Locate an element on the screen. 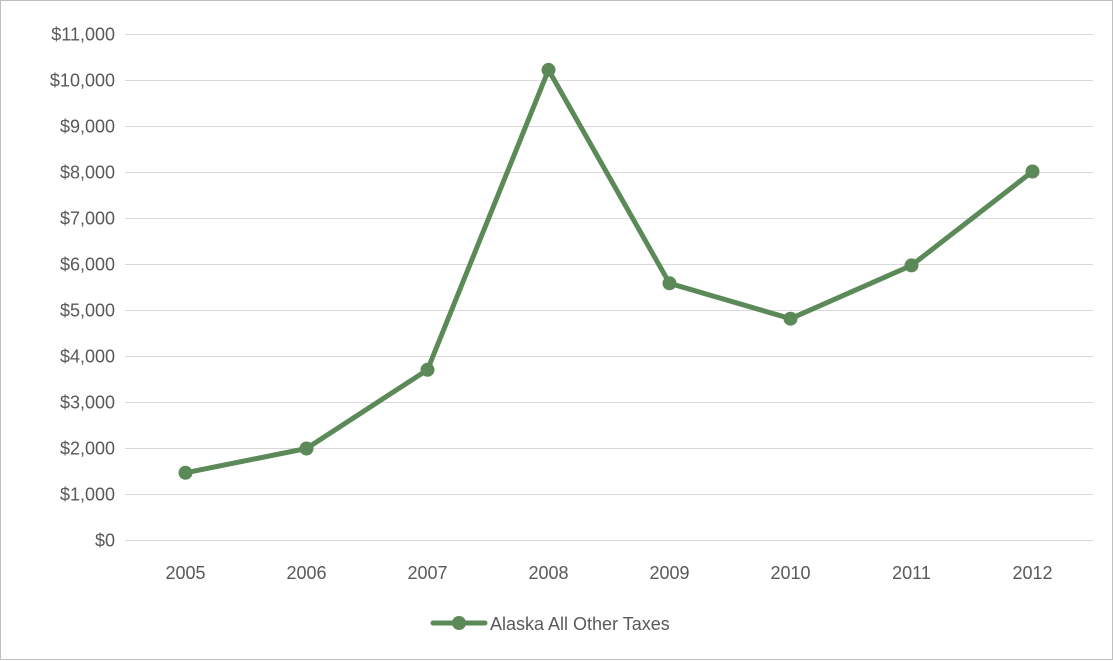 The width and height of the screenshot is (1113, 661). y-tick-label: $11,000 is located at coordinates (83, 35).